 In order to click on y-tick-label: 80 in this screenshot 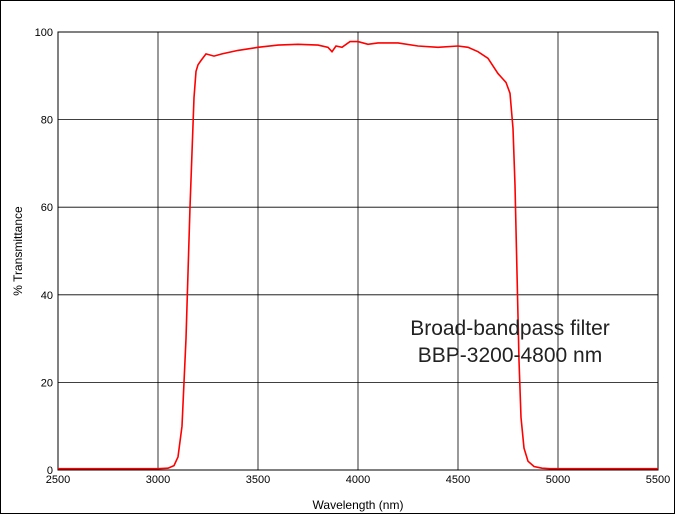, I will do `click(47, 121)`.